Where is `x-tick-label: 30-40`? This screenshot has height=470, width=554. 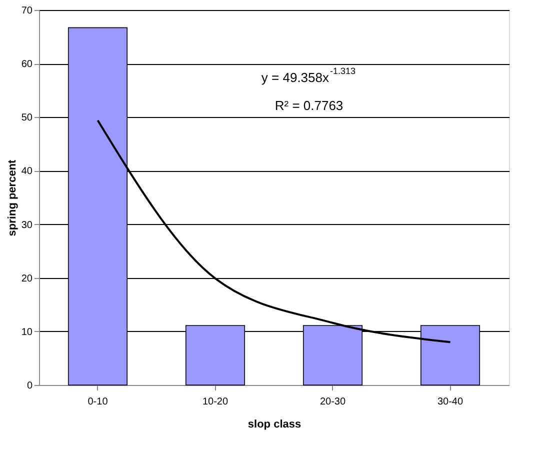
x-tick-label: 30-40 is located at coordinates (450, 402).